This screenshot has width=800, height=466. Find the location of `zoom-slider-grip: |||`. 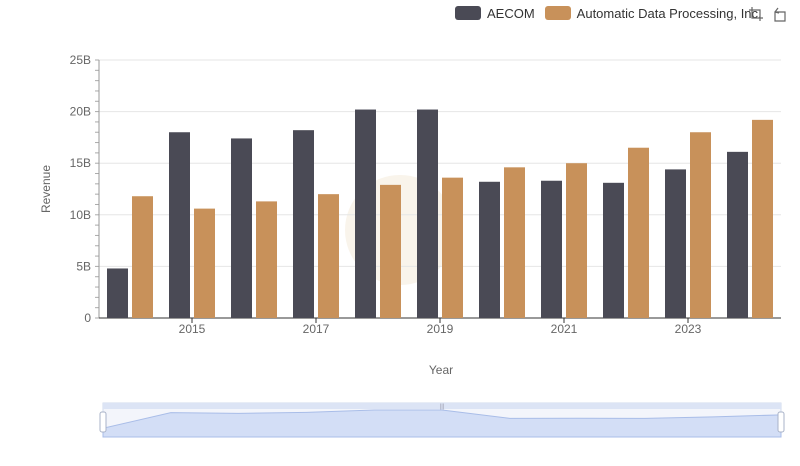

zoom-slider-grip: ||| is located at coordinates (442, 407).